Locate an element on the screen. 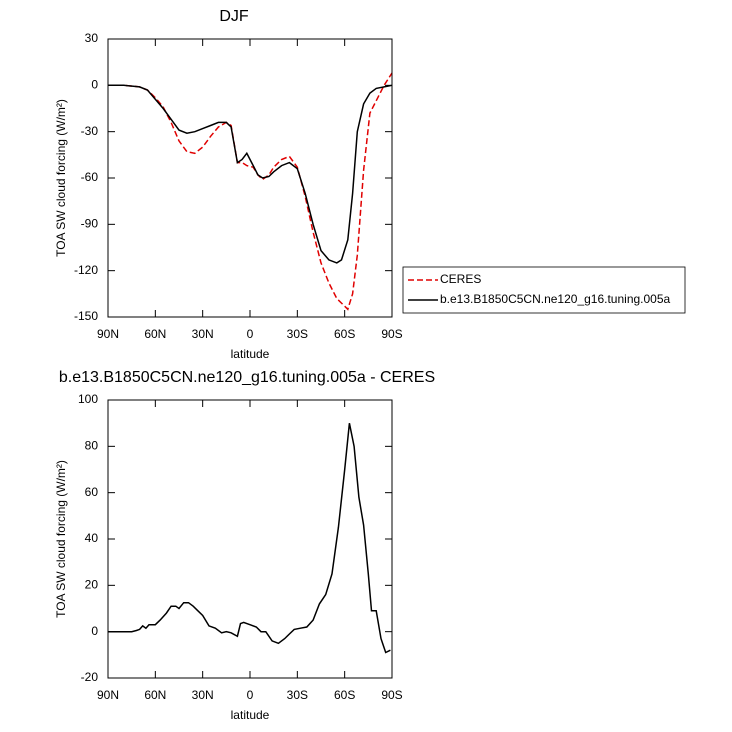 The image size is (732, 732). y-tick-label: -30 is located at coordinates (90, 131).